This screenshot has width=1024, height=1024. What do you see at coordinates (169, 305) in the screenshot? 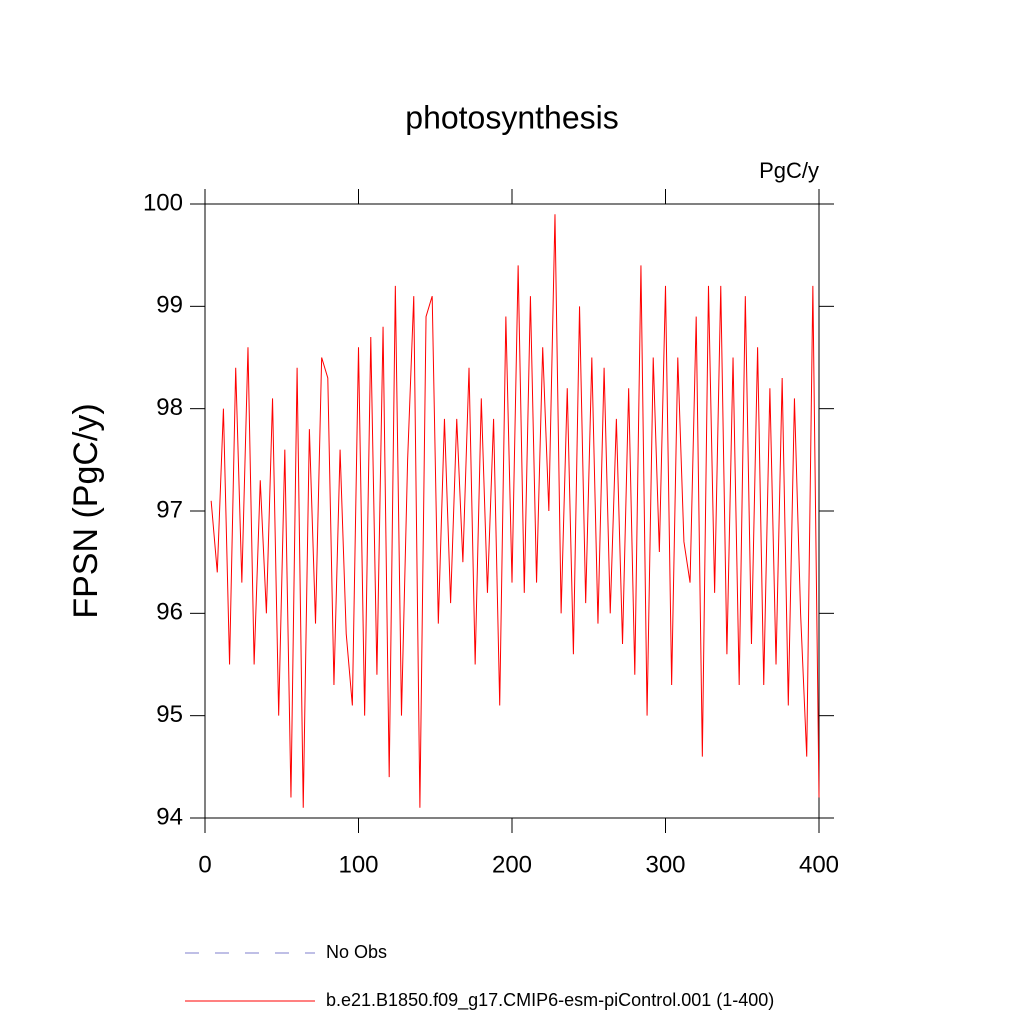
I see `y-tick-label: 99` at bounding box center [169, 305].